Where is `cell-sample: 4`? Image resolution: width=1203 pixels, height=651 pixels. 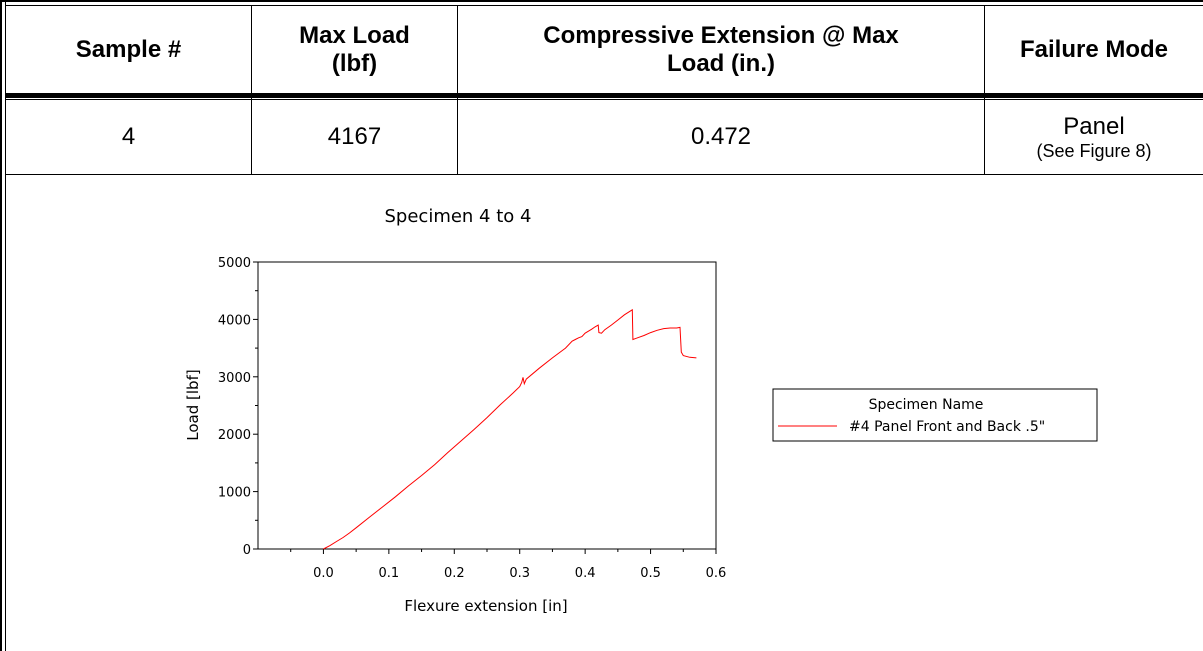 cell-sample: 4 is located at coordinates (128, 137).